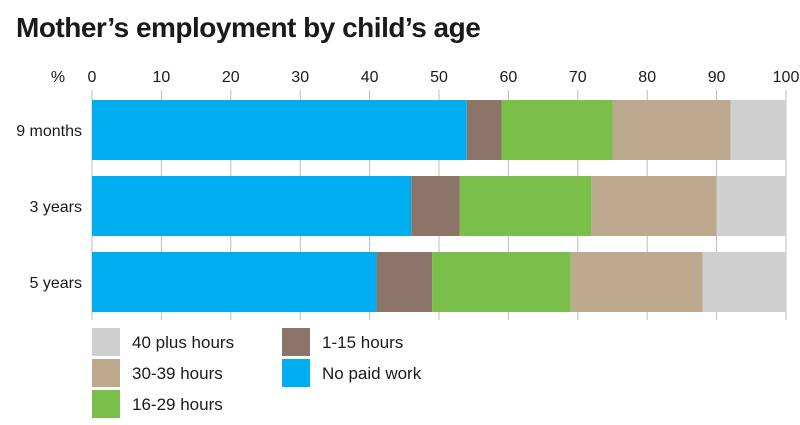  What do you see at coordinates (717, 77) in the screenshot?
I see `x-tick-label-90: 90` at bounding box center [717, 77].